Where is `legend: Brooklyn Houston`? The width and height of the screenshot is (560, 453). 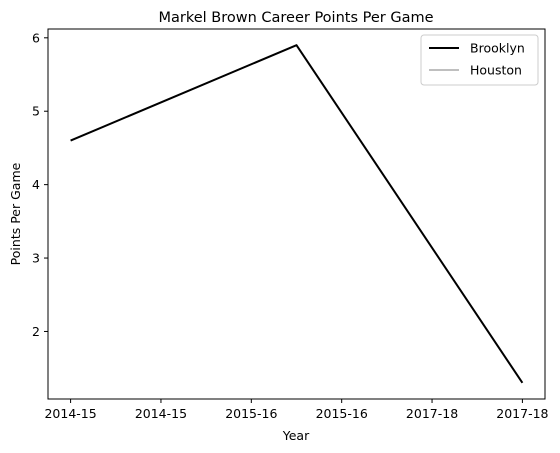
legend: Brooklyn Houston is located at coordinates (479, 60).